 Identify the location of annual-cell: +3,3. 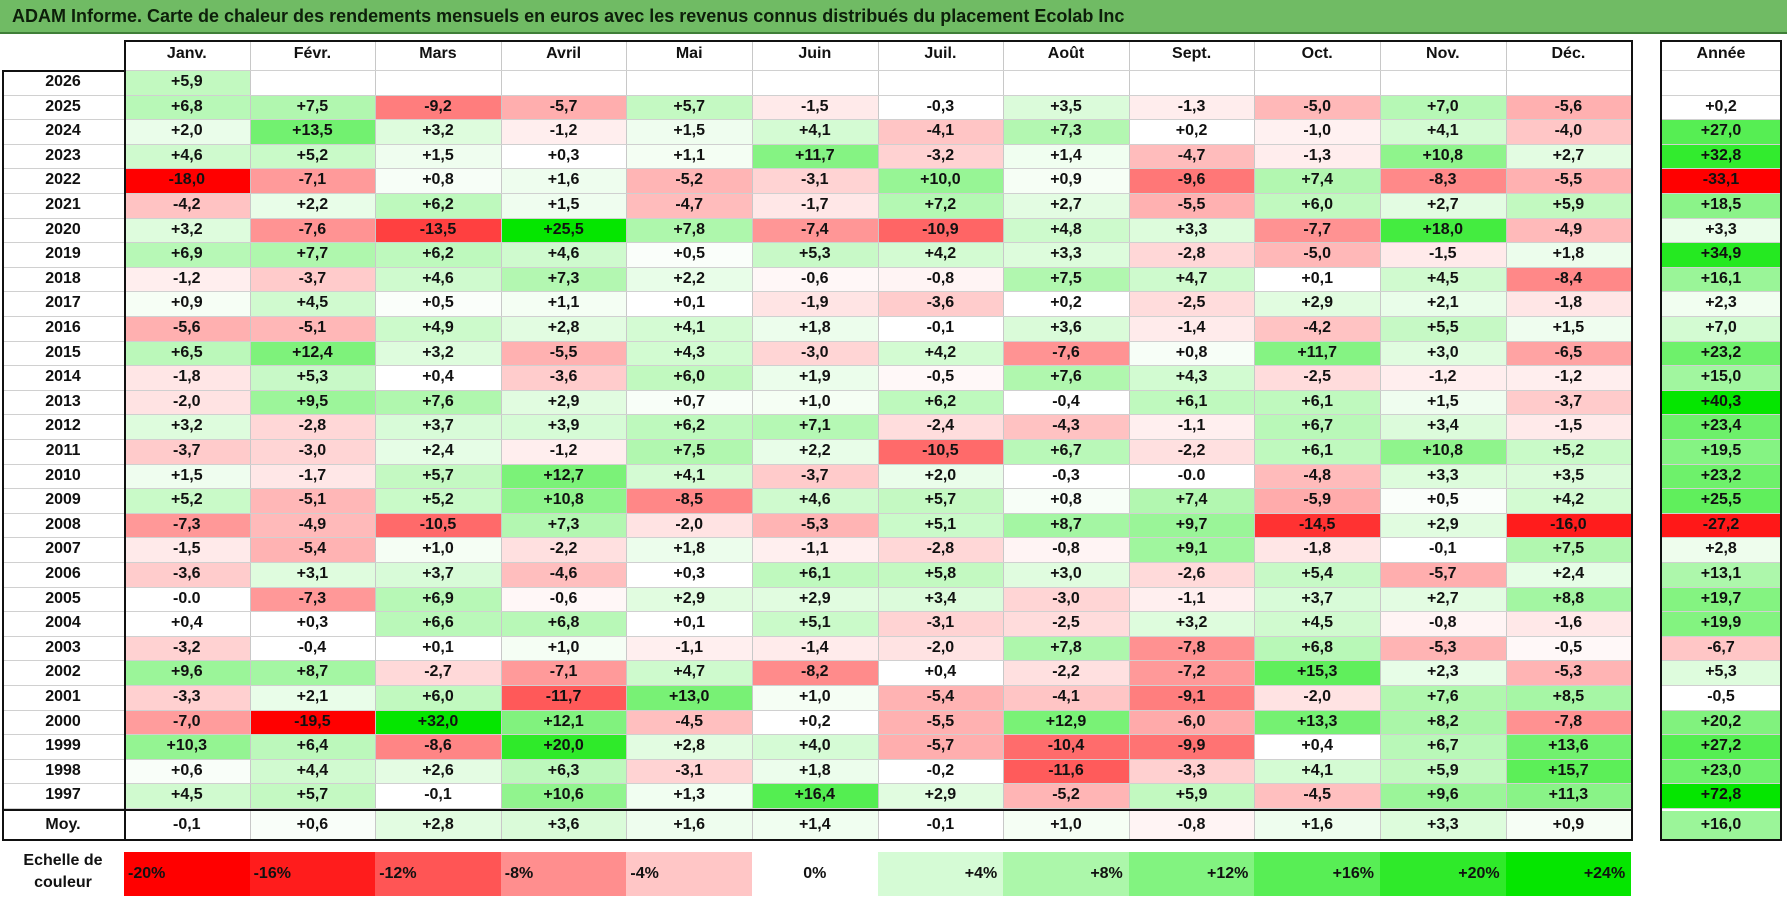
(1721, 230).